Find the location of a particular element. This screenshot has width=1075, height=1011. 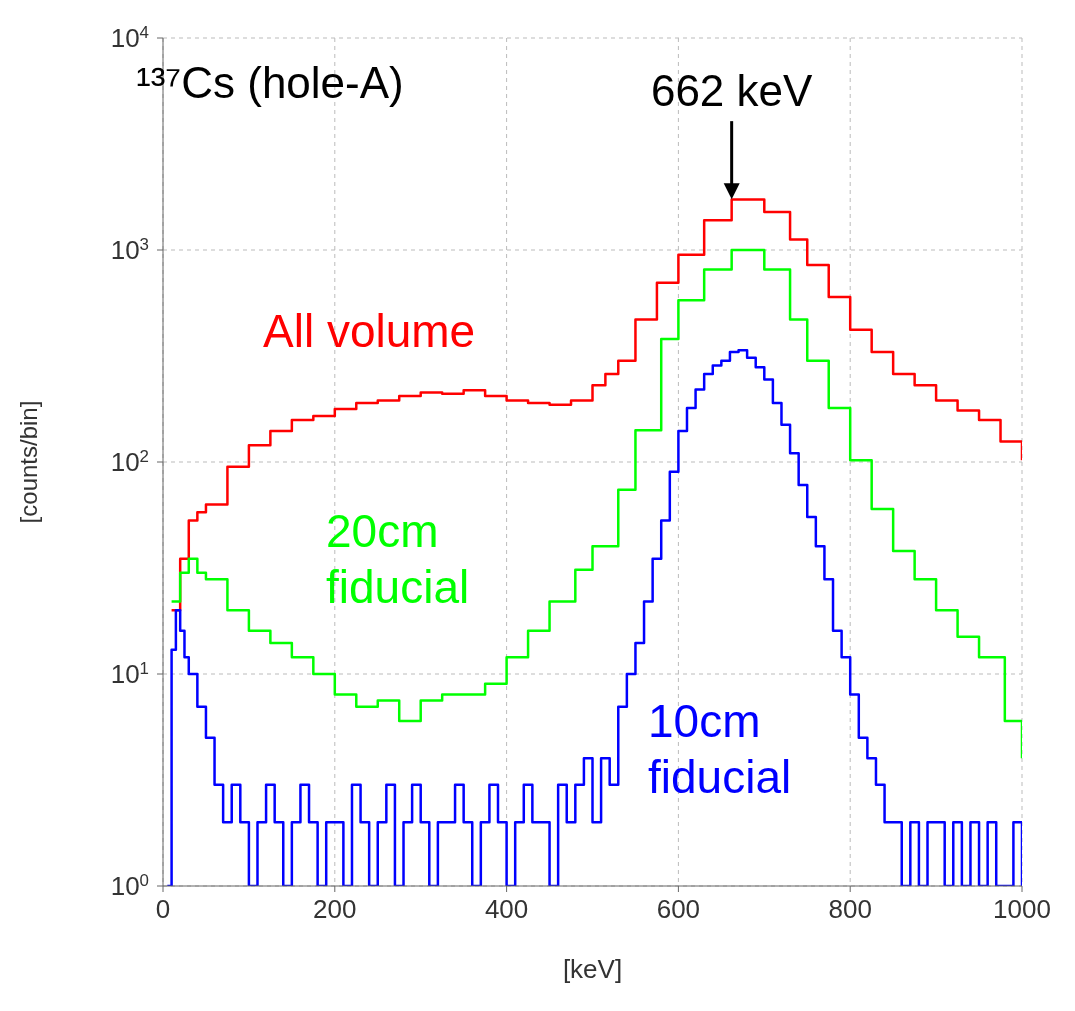

x-tick-label: 600 is located at coordinates (678, 909).